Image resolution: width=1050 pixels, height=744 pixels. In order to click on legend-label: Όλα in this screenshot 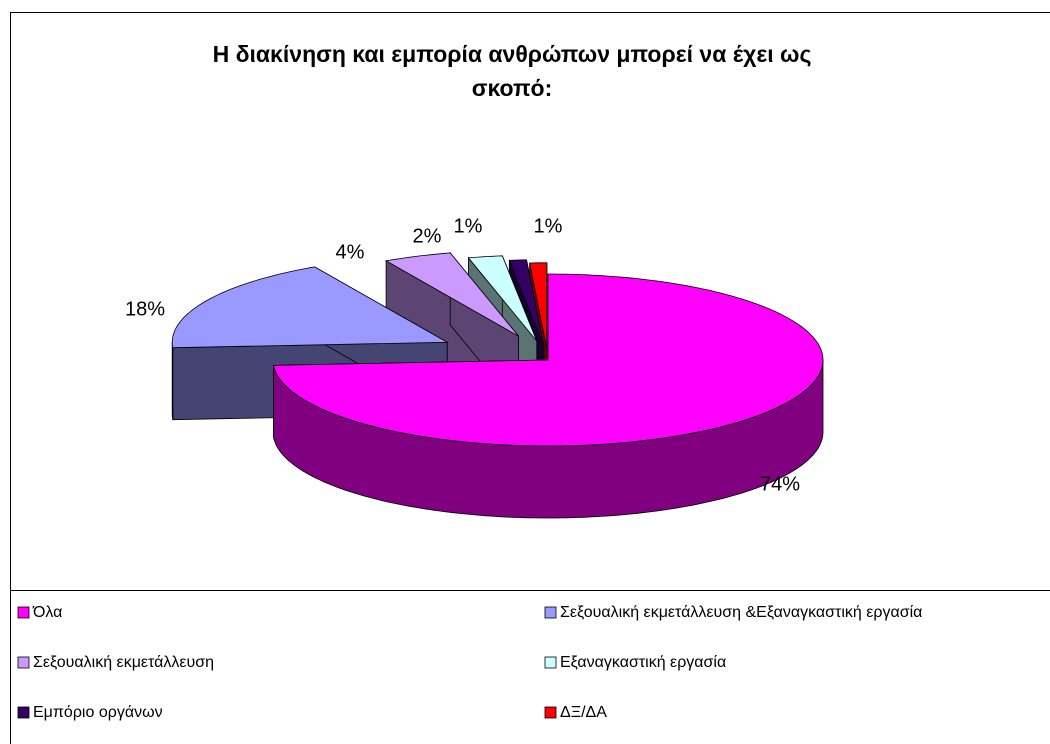, I will do `click(47, 612)`.